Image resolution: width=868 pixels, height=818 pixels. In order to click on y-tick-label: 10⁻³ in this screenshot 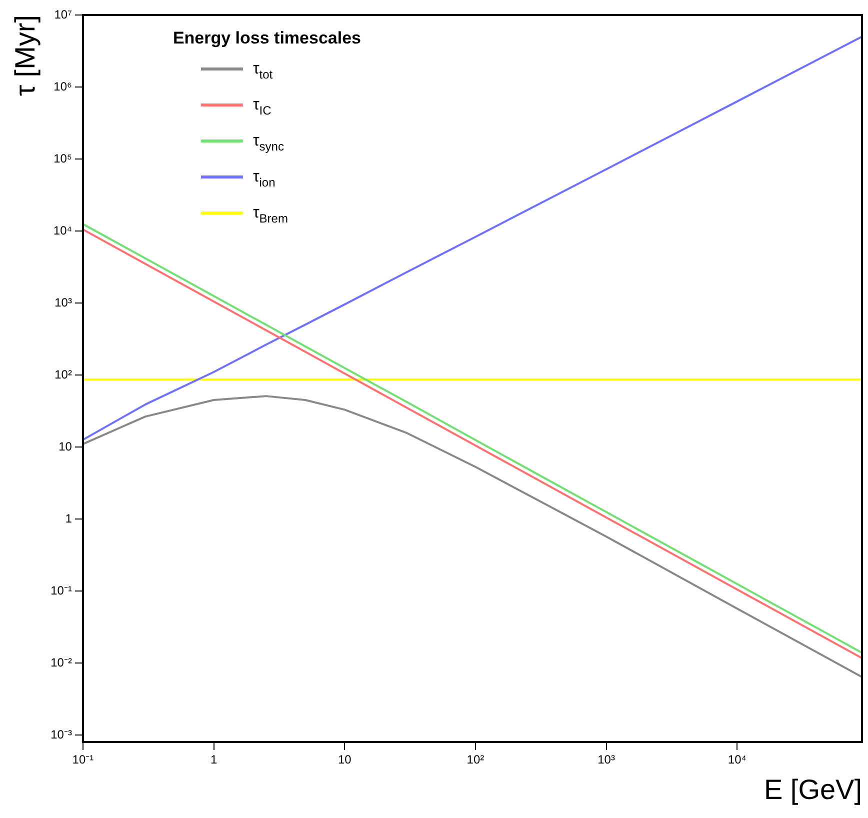, I will do `click(61, 734)`.